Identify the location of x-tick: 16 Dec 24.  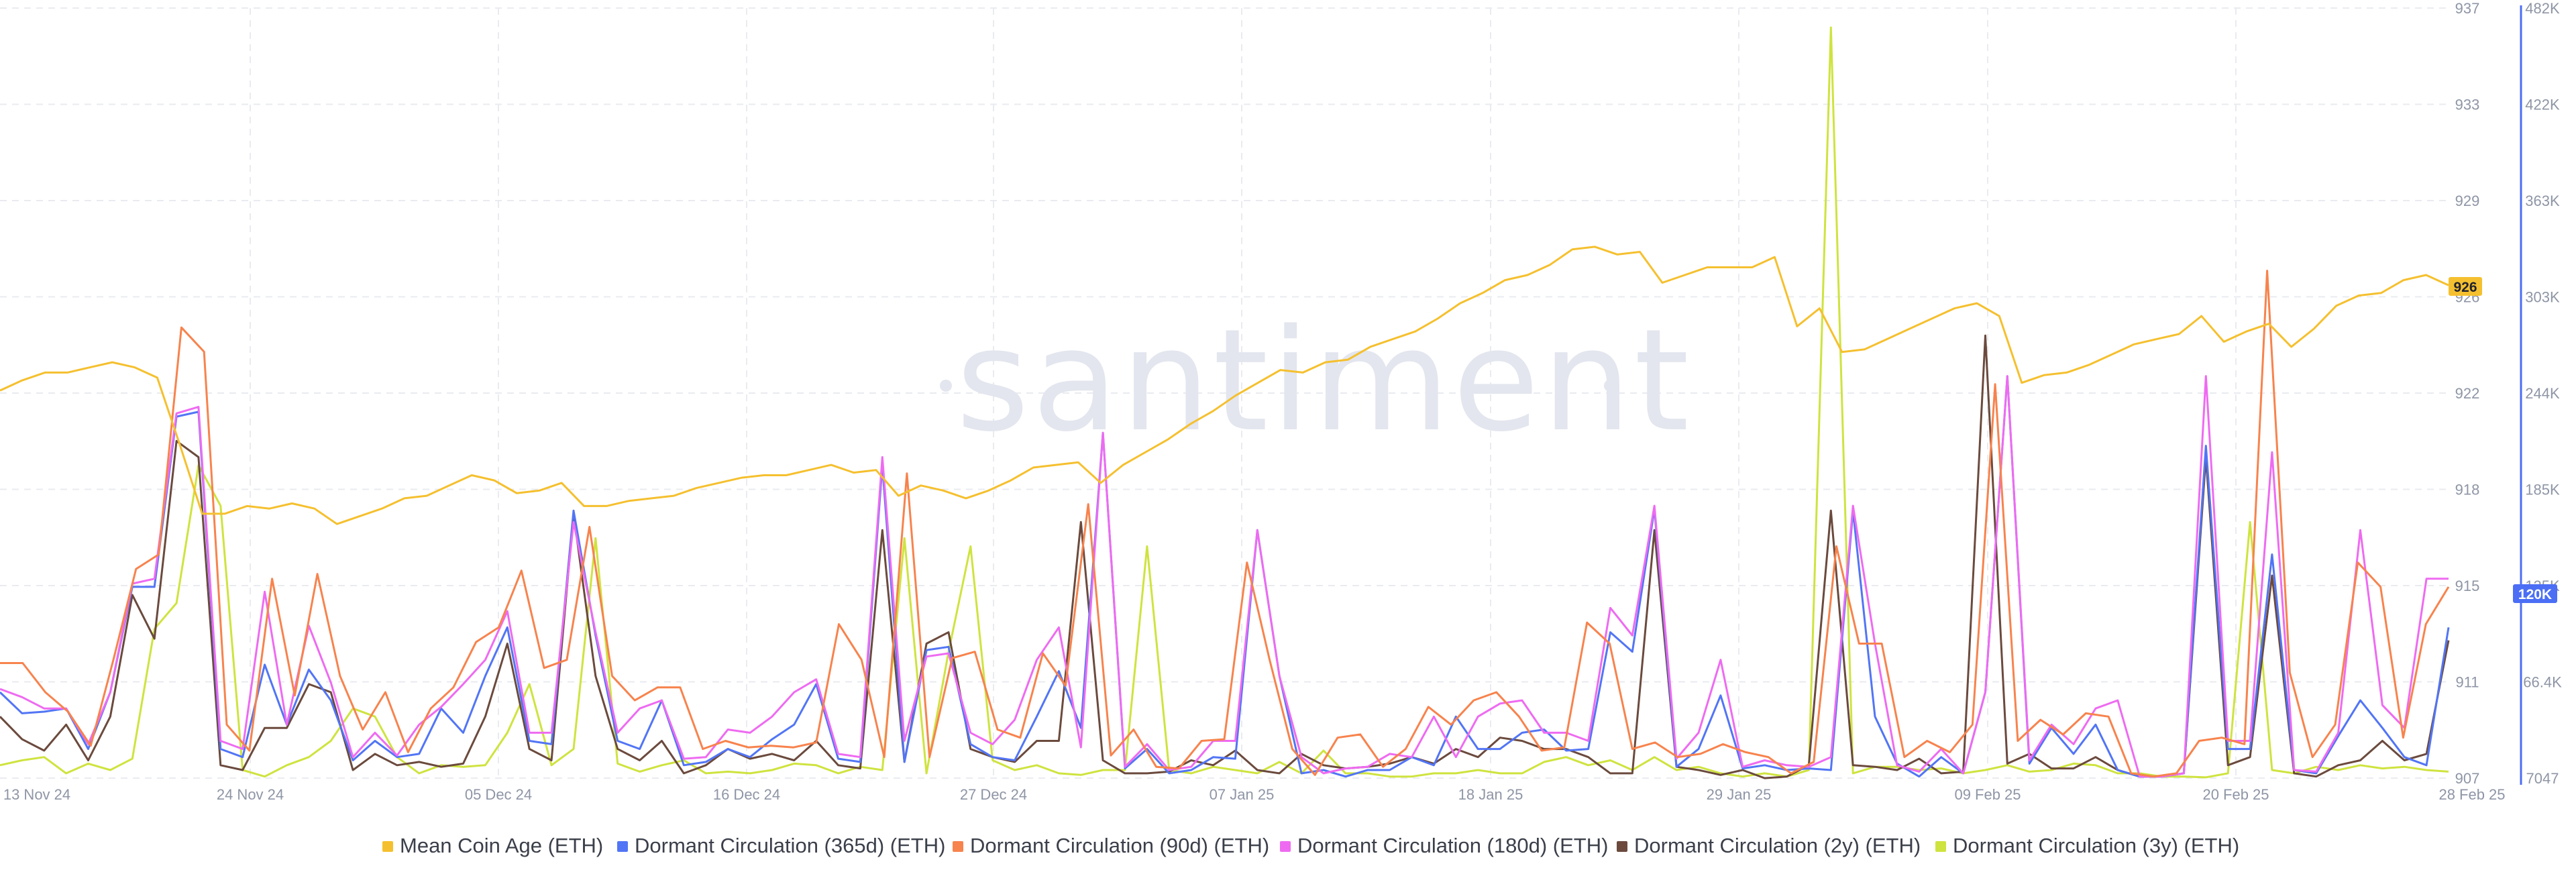
(746, 795).